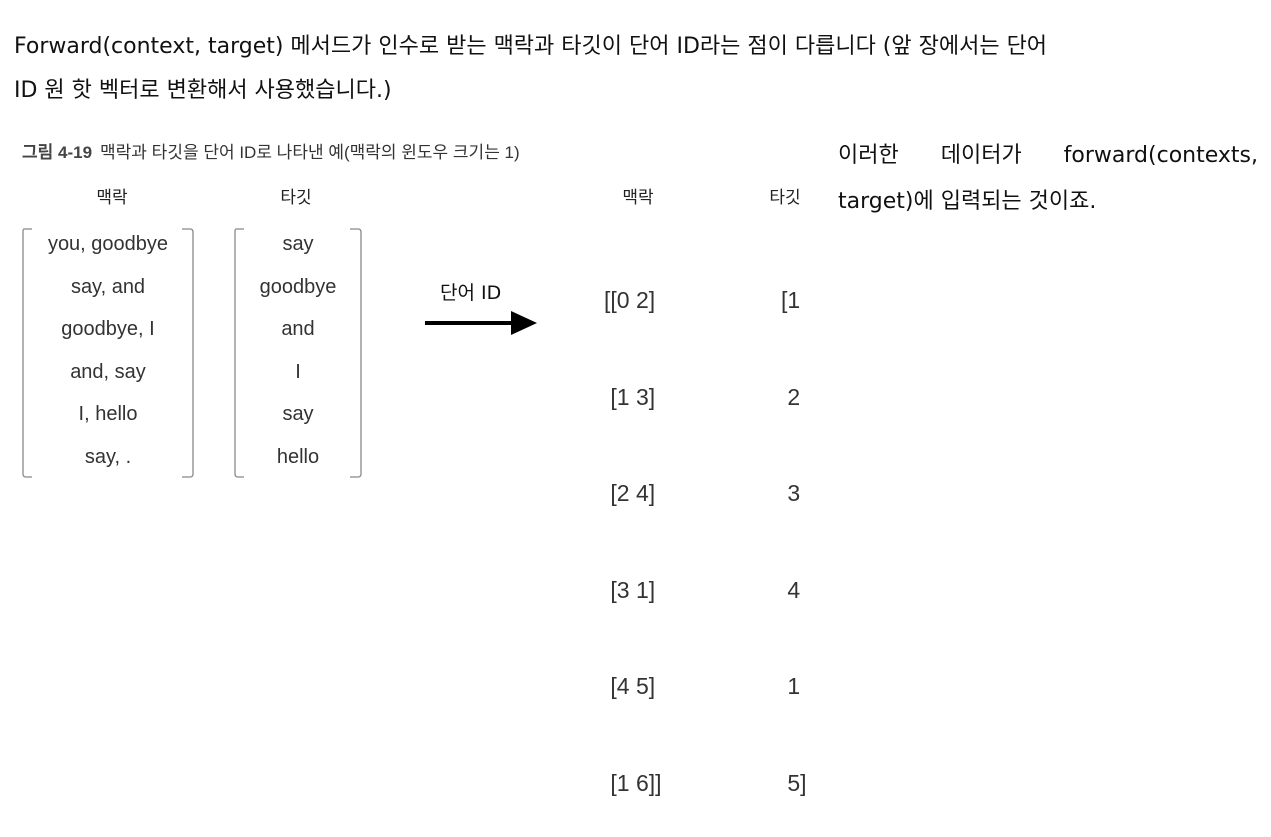  I want to click on target-id-list: [1 2 3 4 1 5], so click(794, 534).